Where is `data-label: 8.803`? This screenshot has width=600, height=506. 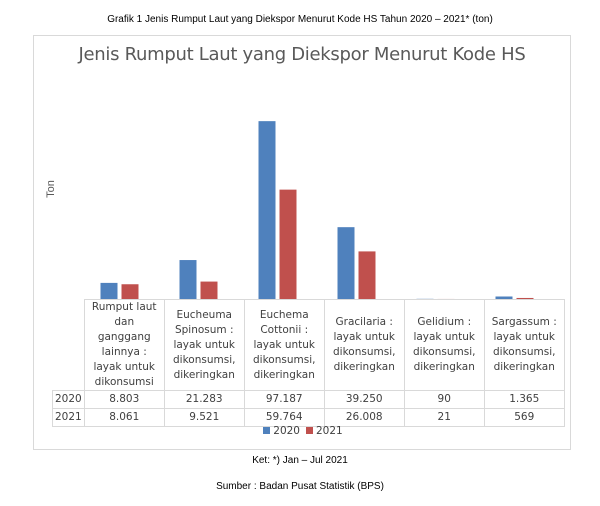 data-label: 8.803 is located at coordinates (124, 399).